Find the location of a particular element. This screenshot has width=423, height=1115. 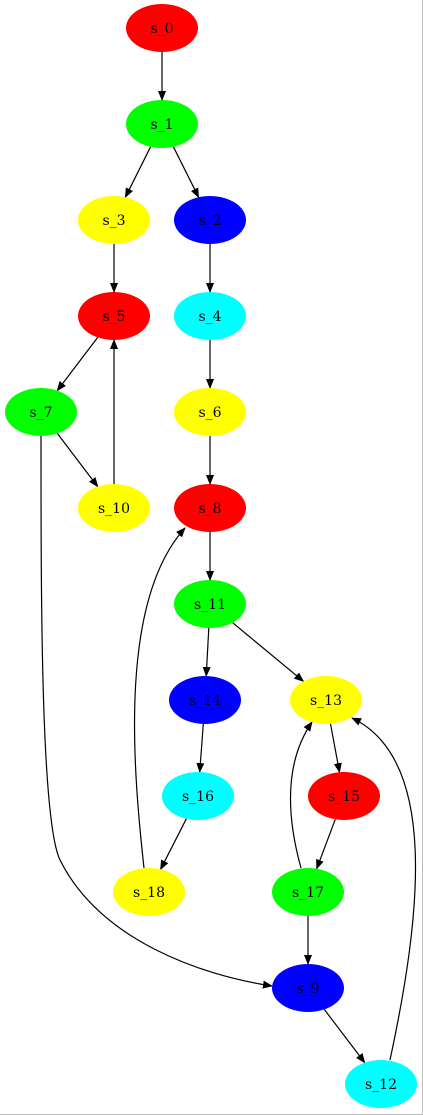

edge-s13-to-s15 is located at coordinates (335, 748).